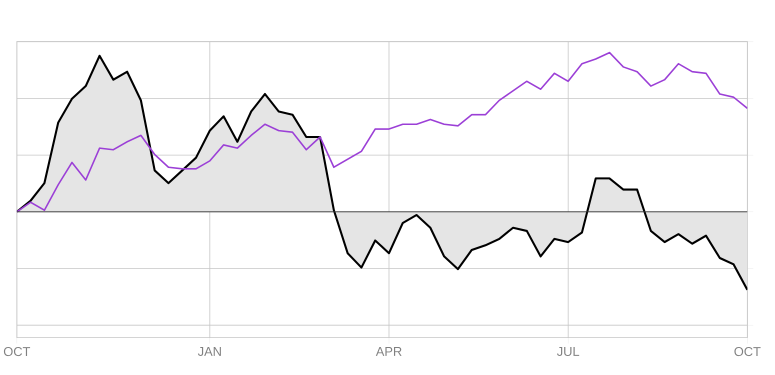 The image size is (775, 375). I want to click on x-tick-label: JUL, so click(568, 351).